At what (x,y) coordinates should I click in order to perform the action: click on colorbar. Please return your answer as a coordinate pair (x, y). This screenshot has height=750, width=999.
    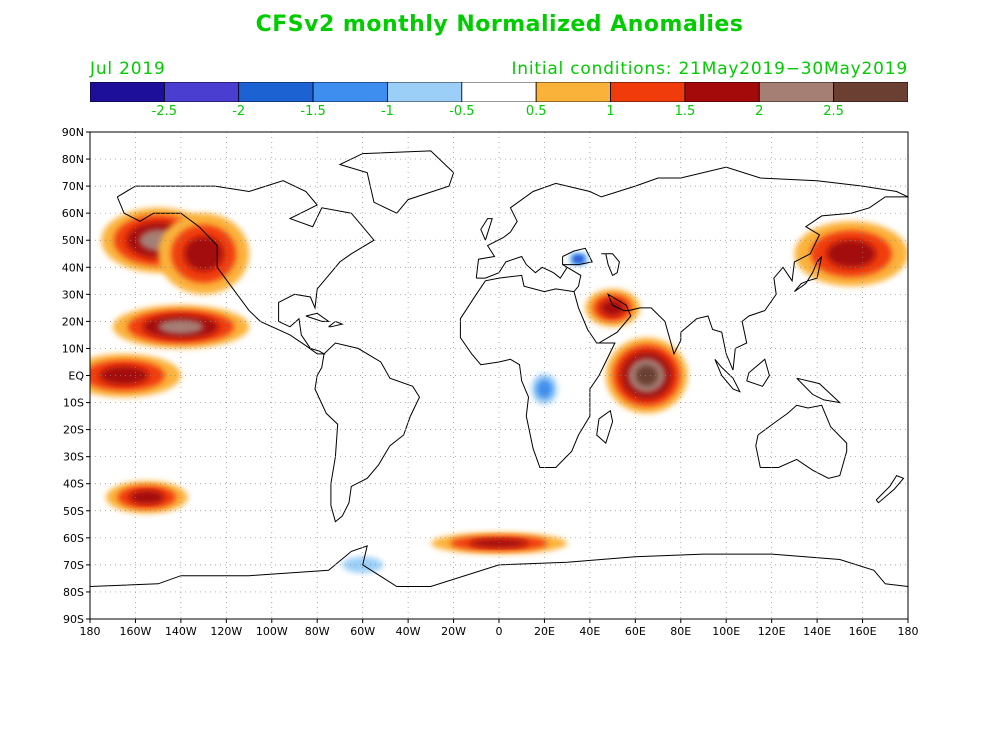
    Looking at the image, I should click on (499, 92).